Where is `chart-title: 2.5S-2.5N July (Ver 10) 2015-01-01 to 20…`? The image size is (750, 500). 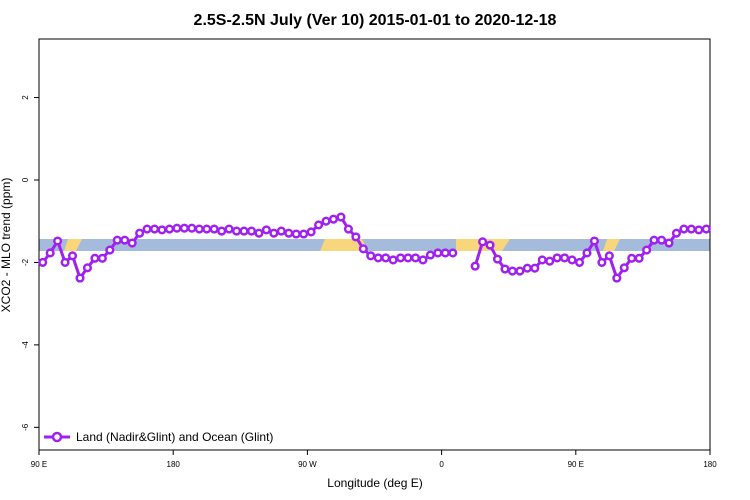
chart-title: 2.5S-2.5N July (Ver 10) 2015-01-01 to 20… is located at coordinates (375, 20).